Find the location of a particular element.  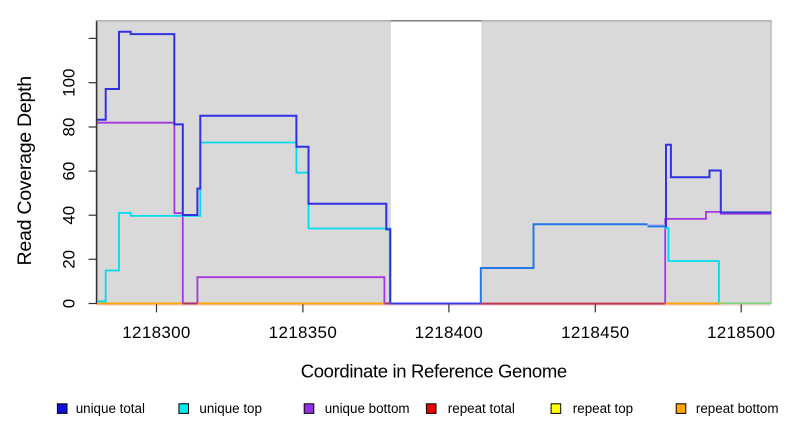

svg-text: unique total is located at coordinates (110, 408).